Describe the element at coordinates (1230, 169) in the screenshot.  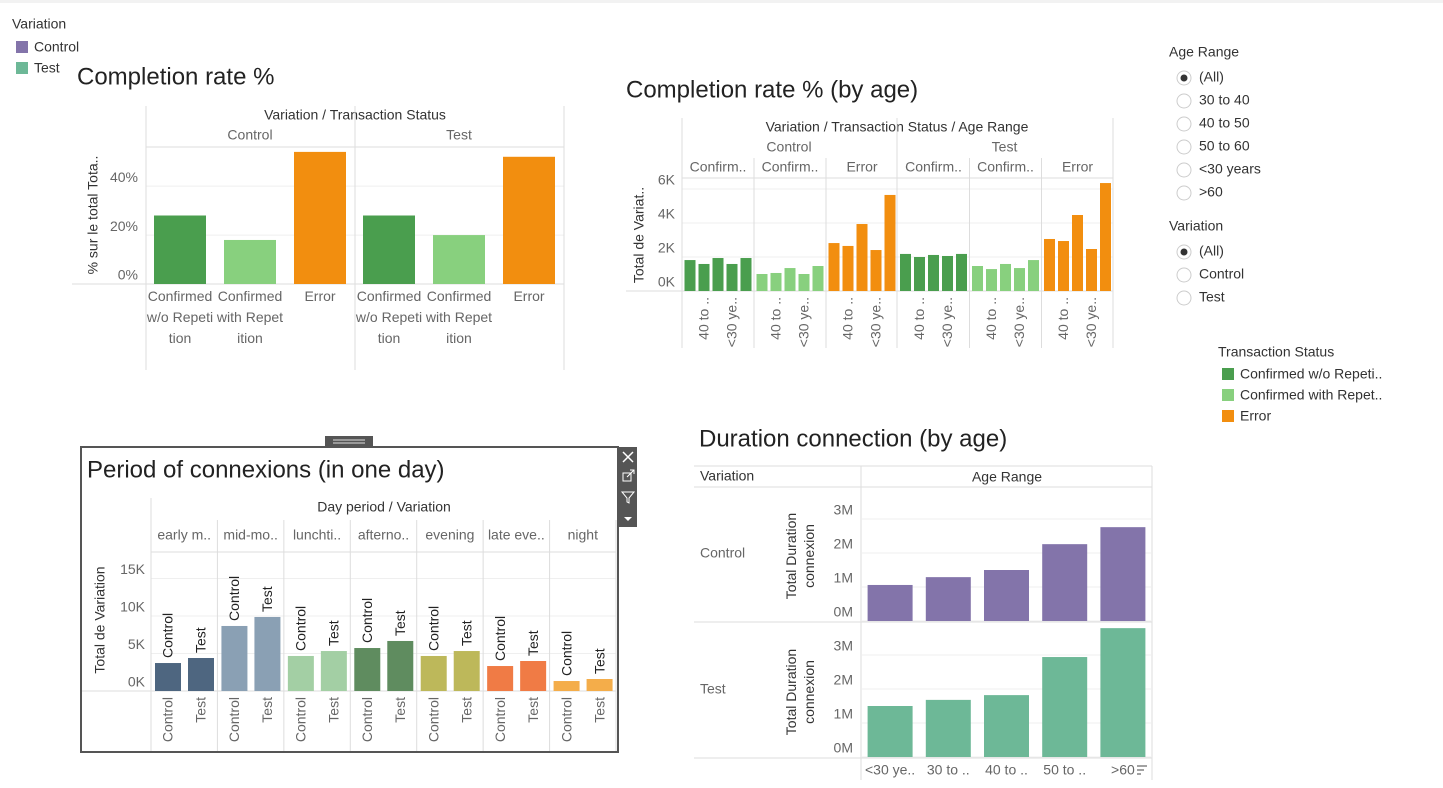
I see `filter-option: <30 years` at that location.